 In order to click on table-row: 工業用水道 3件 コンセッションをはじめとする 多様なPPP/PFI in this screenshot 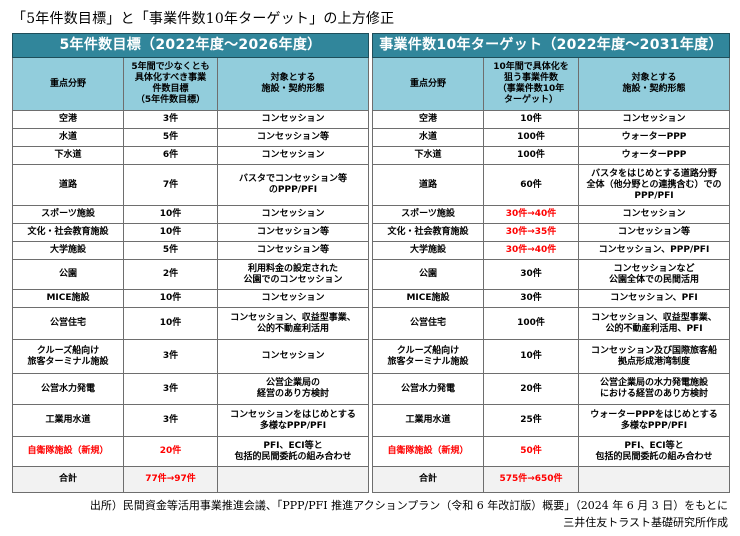, I will do `click(191, 420)`.